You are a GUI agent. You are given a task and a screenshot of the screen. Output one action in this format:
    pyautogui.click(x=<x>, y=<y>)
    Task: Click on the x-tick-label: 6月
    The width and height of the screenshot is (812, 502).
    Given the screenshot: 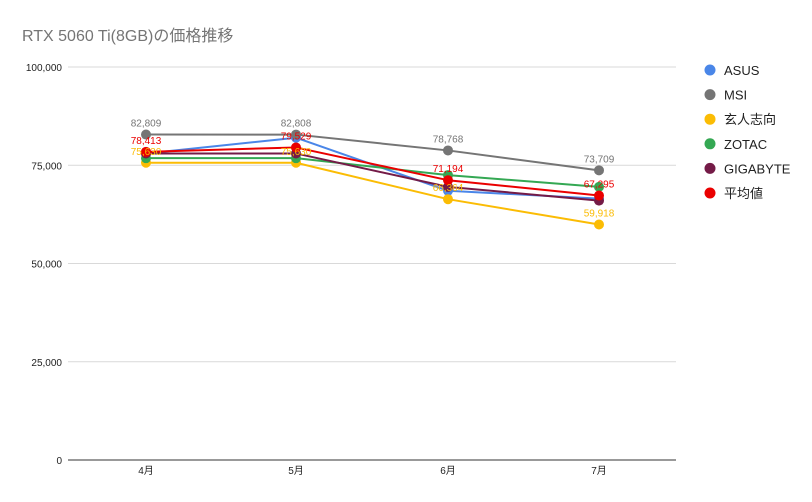 What is the action you would take?
    pyautogui.click(x=448, y=471)
    